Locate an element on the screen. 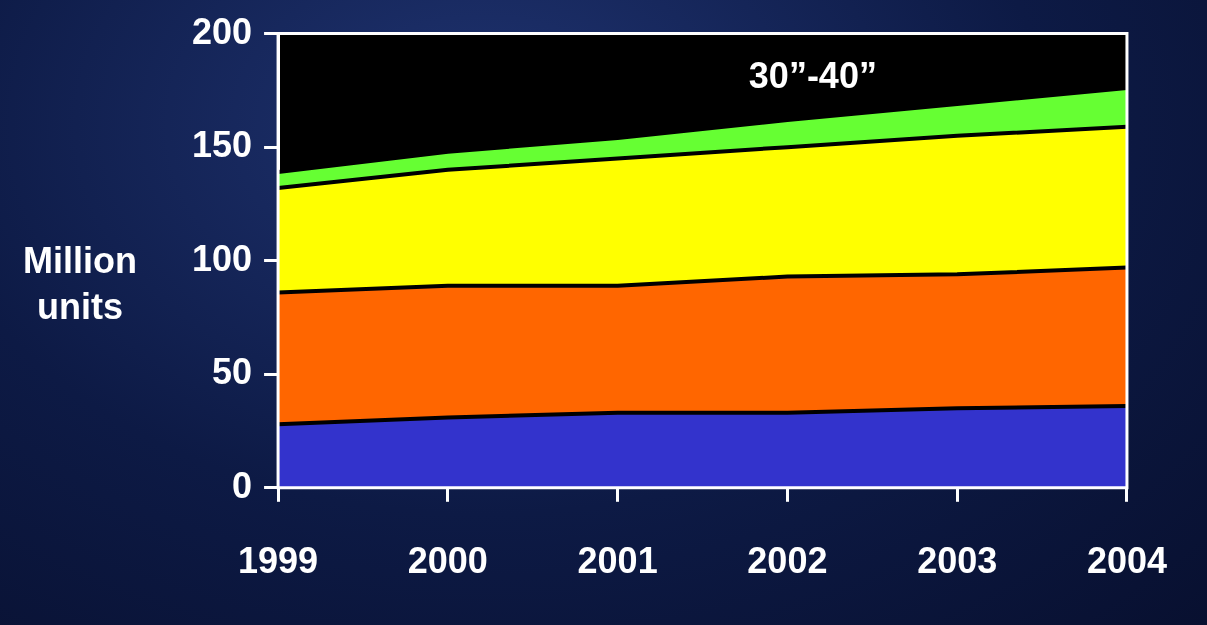  y-tick-label: 150 is located at coordinates (222, 145).